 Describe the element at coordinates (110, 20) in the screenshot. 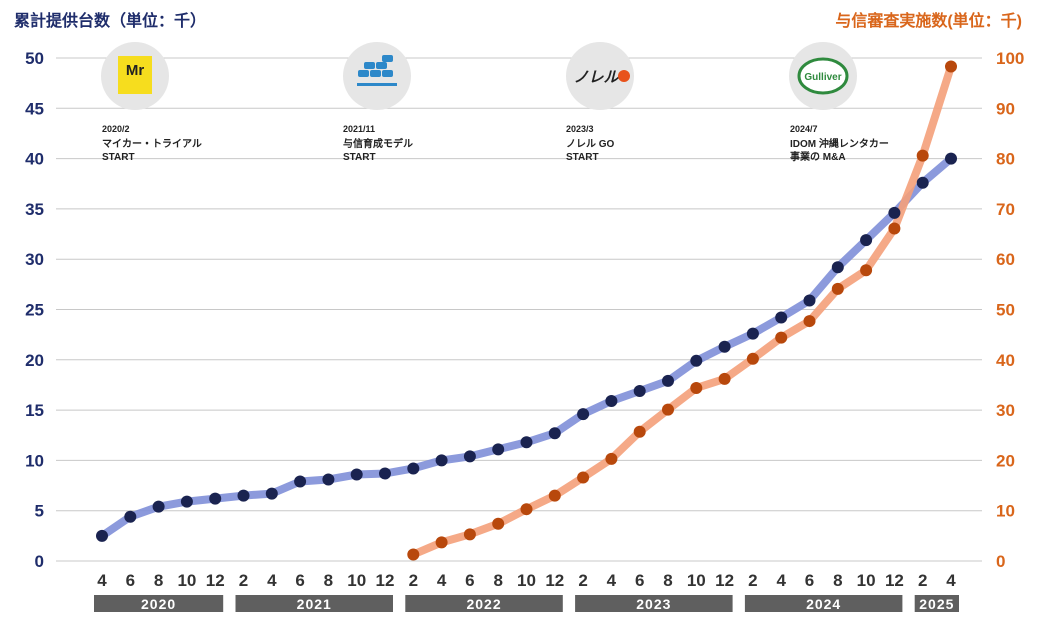

I see `left-axis-label: 累計提供台数（単位：千）` at that location.